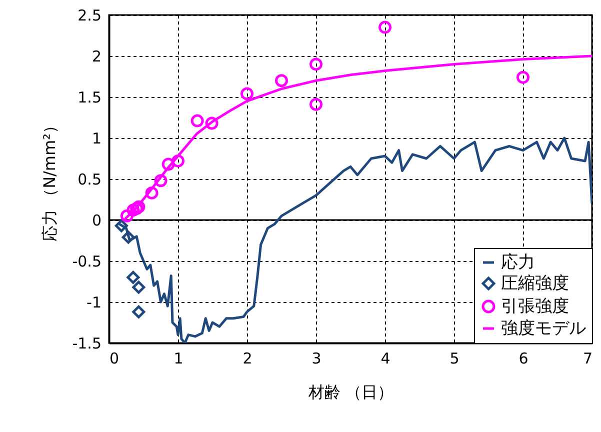  What do you see at coordinates (87, 261) in the screenshot?
I see `y-tick-label: -0.5` at bounding box center [87, 261].